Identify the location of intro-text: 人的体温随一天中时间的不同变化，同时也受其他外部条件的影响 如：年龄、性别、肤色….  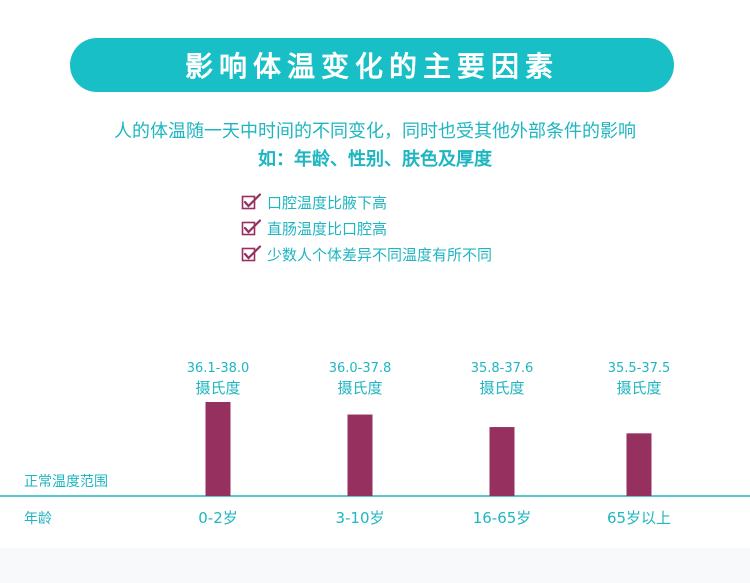
(375, 146).